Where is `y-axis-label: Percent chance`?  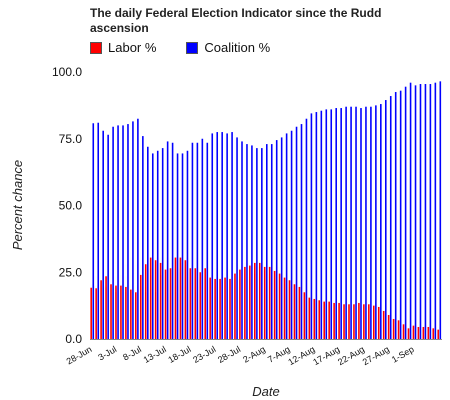
y-axis-label: Percent chance is located at coordinates (17, 205).